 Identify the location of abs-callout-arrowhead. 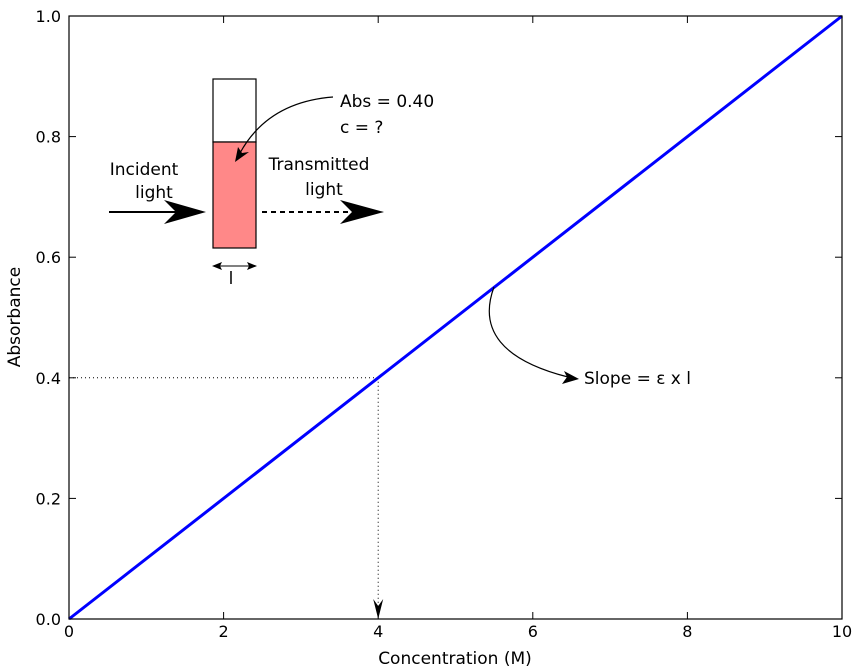
(242, 154).